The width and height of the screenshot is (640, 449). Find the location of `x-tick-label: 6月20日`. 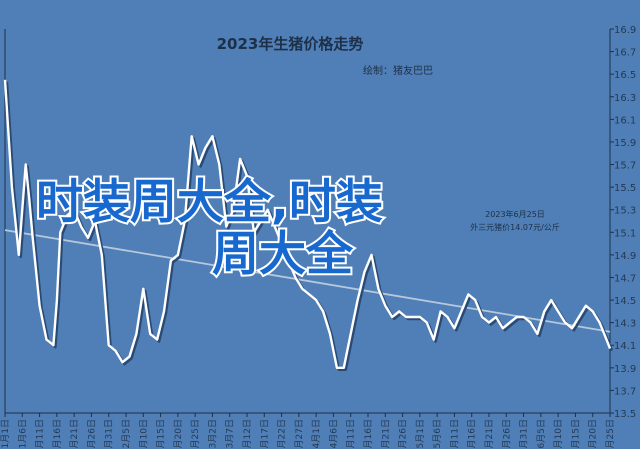

x-tick-label: 6月20日 is located at coordinates (593, 434).